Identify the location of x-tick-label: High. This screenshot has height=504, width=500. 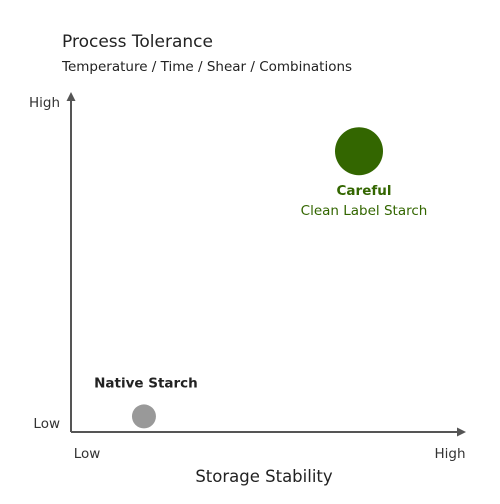
(449, 454).